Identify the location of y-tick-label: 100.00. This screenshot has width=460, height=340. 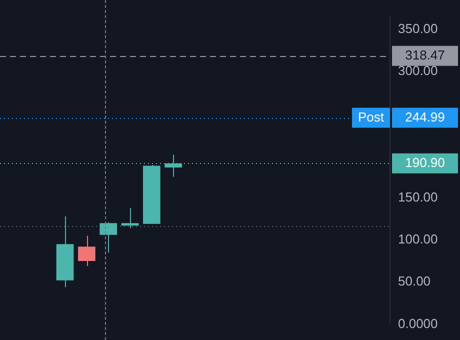
(418, 239).